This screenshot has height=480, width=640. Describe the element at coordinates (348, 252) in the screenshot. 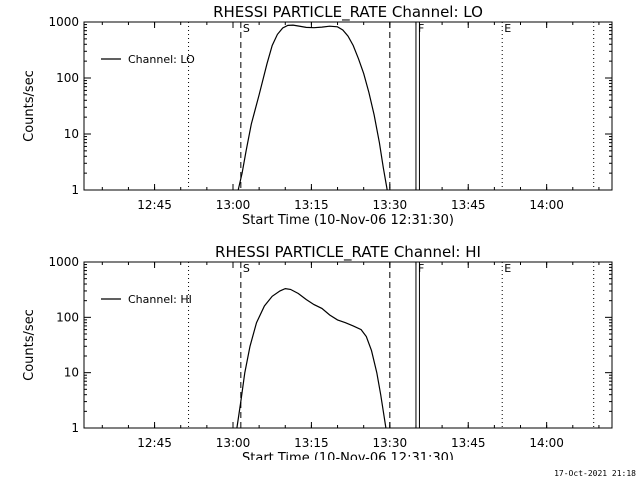

I see `chart-title: RHESSI PARTICLE_RATE Channel: HI` at that location.